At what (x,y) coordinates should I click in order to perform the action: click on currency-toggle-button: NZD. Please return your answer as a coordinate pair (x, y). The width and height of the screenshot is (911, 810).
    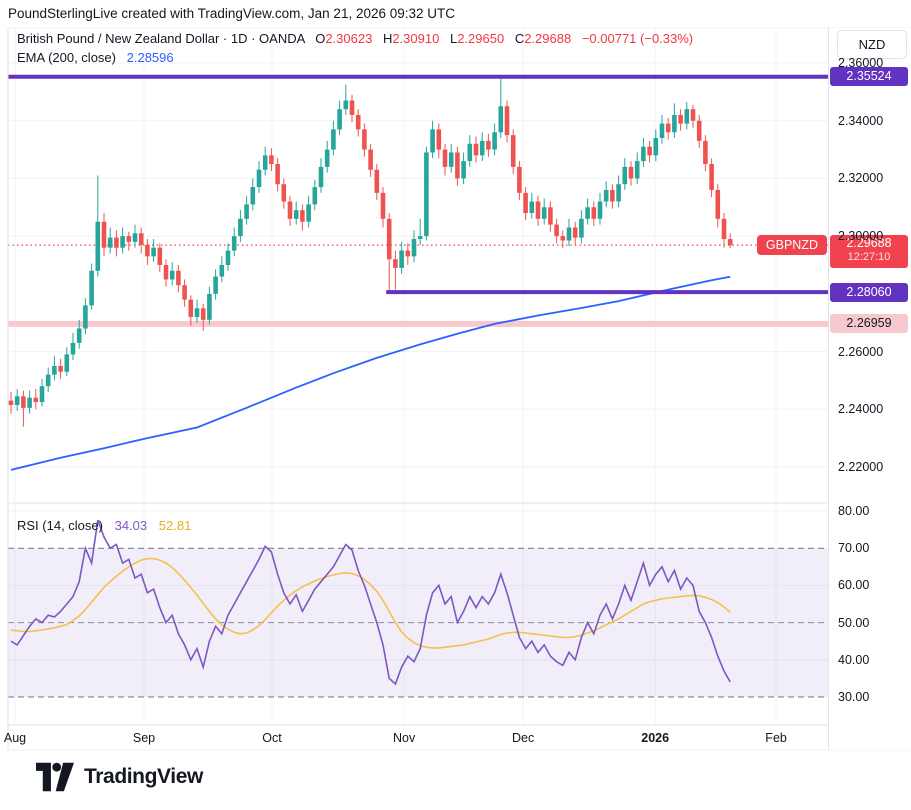
    Looking at the image, I should click on (872, 44).